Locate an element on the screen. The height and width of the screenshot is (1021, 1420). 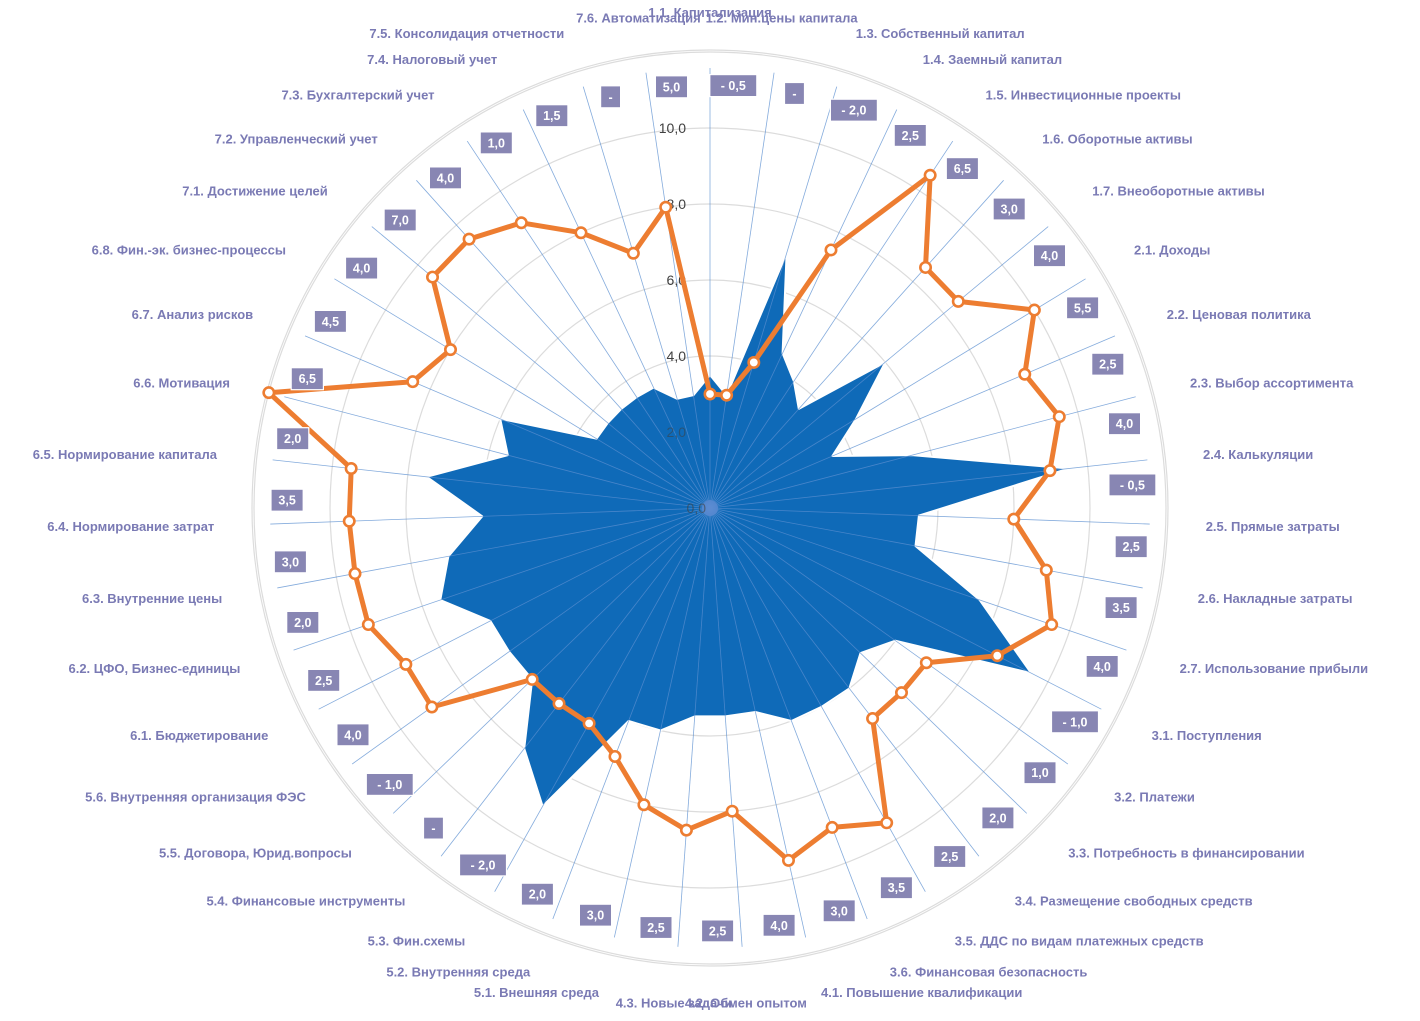
category-label: 7.6. Автоматизация is located at coordinates (638, 17).